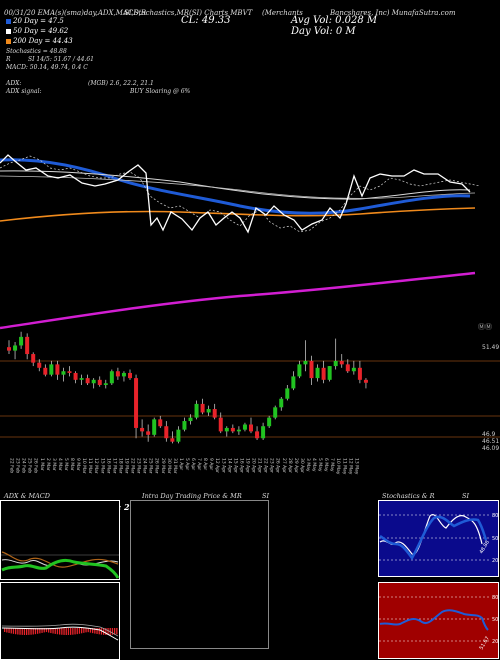 Image resolution: width=500 pixels, height=660 pixels. What do you see at coordinates (36, 465) in the screenshot?
I see `date-tick-label: 26 Feb` at bounding box center [36, 465].